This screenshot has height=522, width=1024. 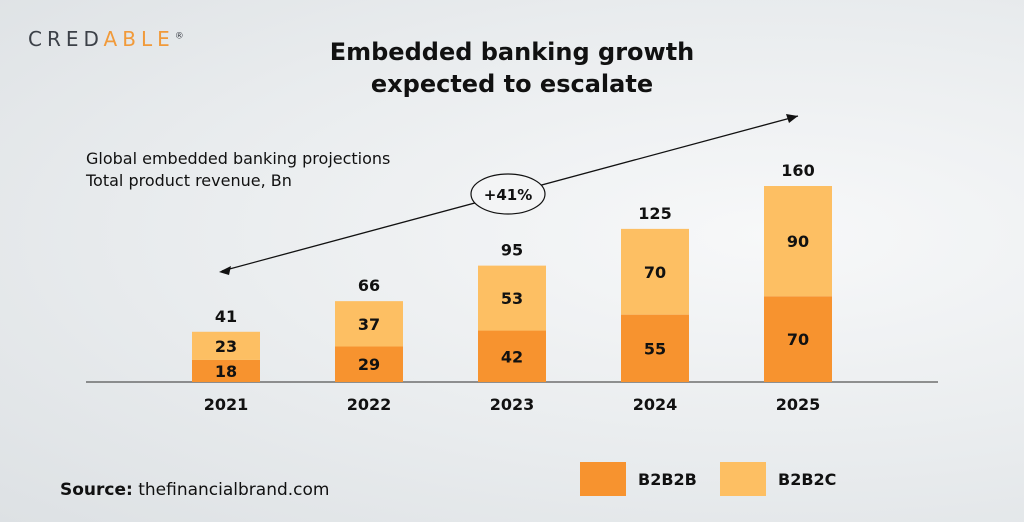 I want to click on bar-b2b2c-2023, so click(x=512, y=298).